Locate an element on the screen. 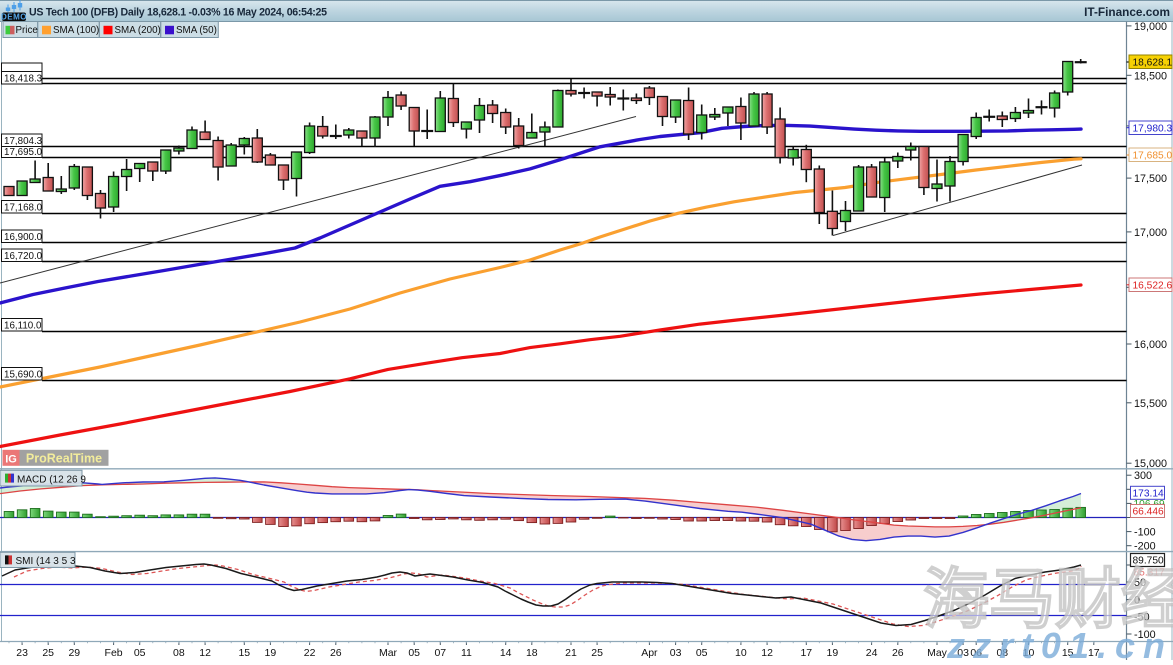  svg-text: 18 is located at coordinates (532, 653).